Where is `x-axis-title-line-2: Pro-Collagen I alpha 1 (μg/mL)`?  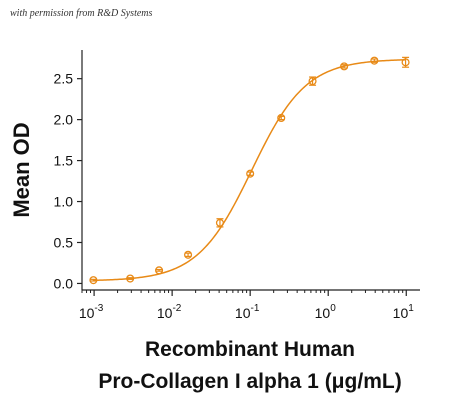 x-axis-title-line-2: Pro-Collagen I alpha 1 (μg/mL) is located at coordinates (249, 381).